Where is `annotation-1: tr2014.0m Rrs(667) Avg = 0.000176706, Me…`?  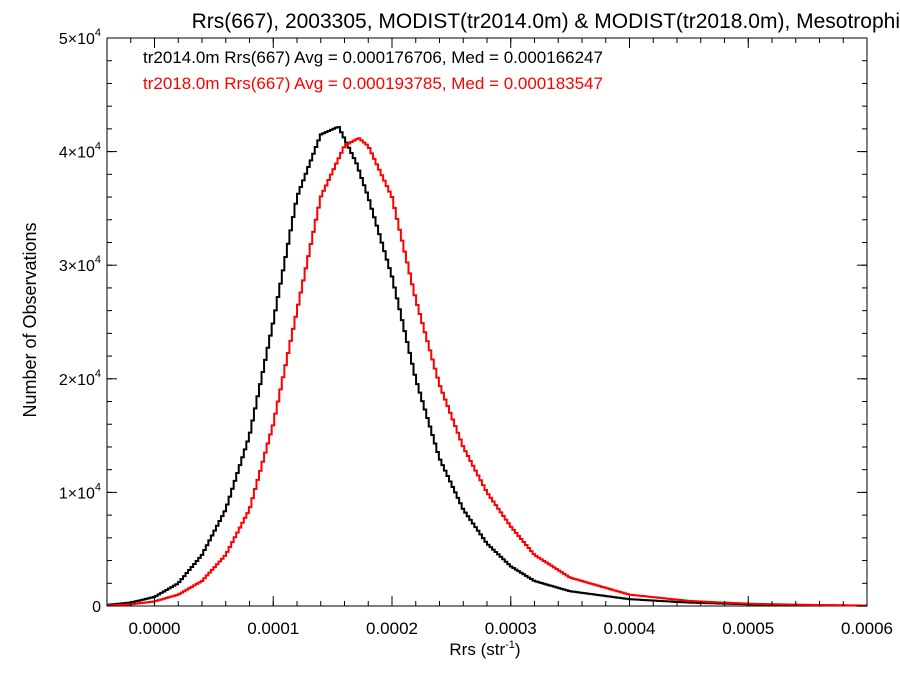 annotation-1: tr2014.0m Rrs(667) Avg = 0.000176706, Me… is located at coordinates (373, 57).